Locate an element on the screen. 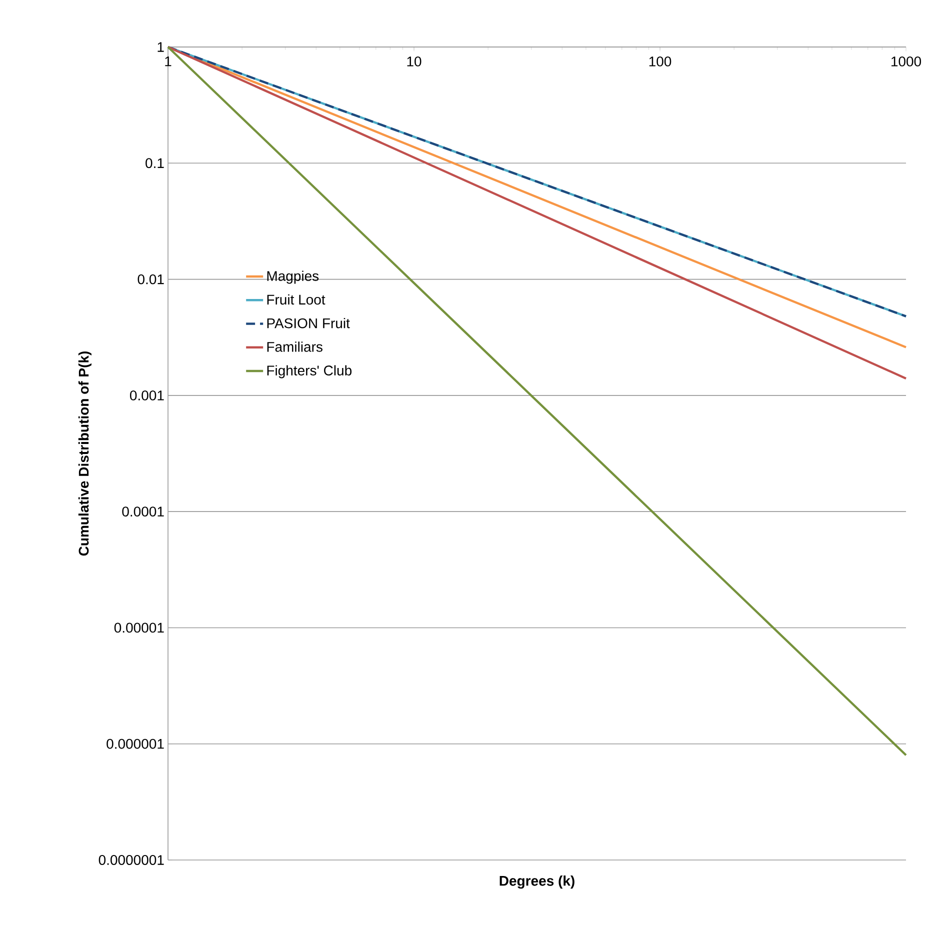 This screenshot has width=936, height=925. legend-label: Magpies is located at coordinates (293, 277).